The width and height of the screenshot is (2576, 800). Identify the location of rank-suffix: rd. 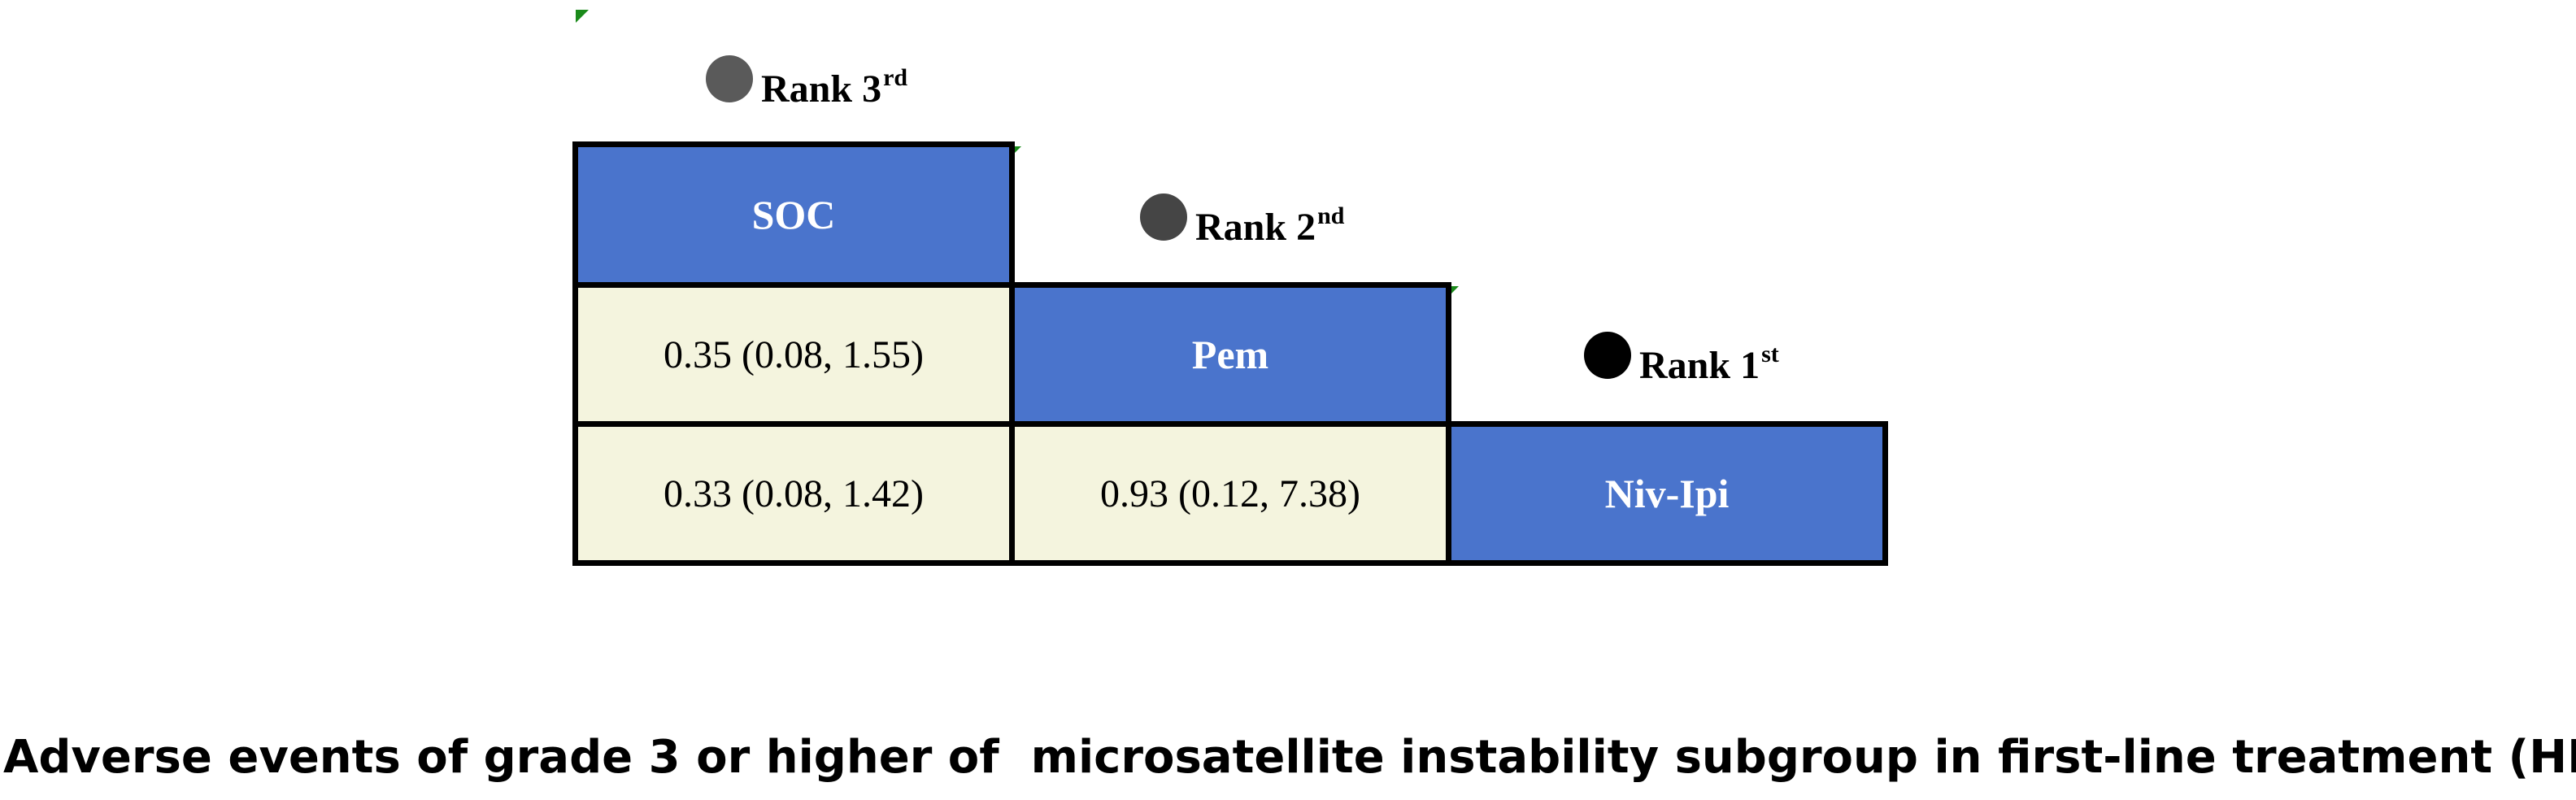
(896, 77).